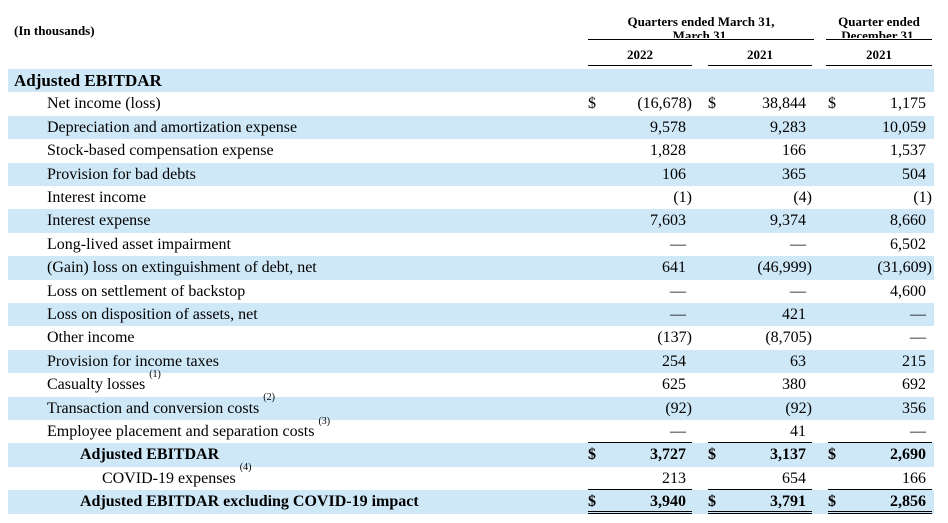 The height and width of the screenshot is (523, 948). Describe the element at coordinates (96, 385) in the screenshot. I see `line-item-label-text: Casualty losses` at that location.